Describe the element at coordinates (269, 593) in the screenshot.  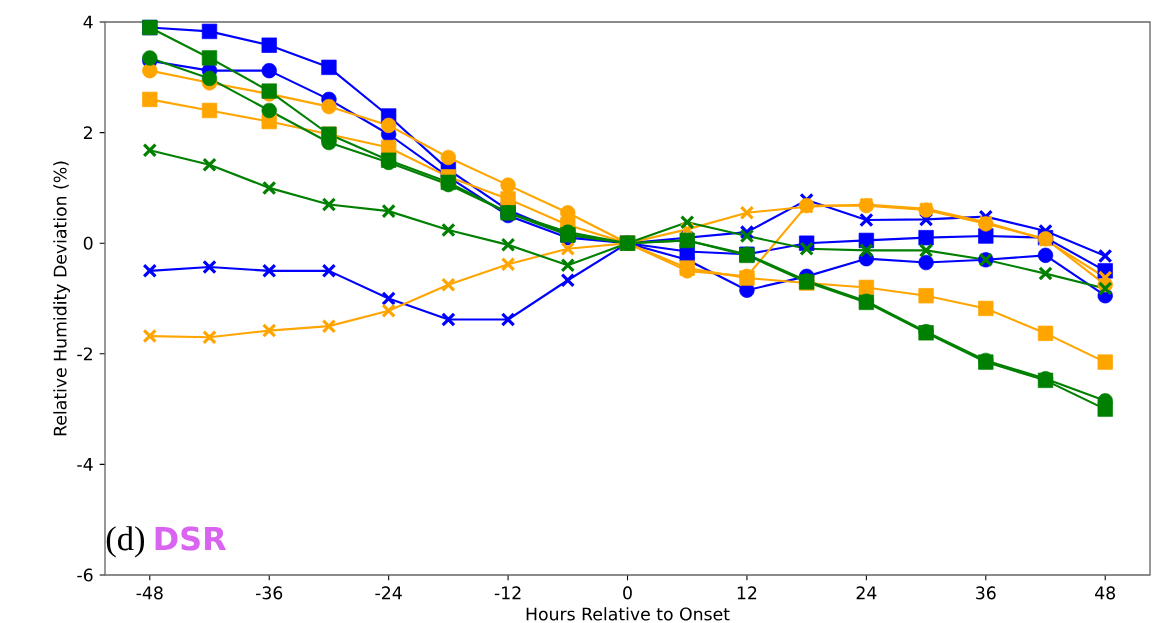
I see `x-tick-label: -36` at that location.